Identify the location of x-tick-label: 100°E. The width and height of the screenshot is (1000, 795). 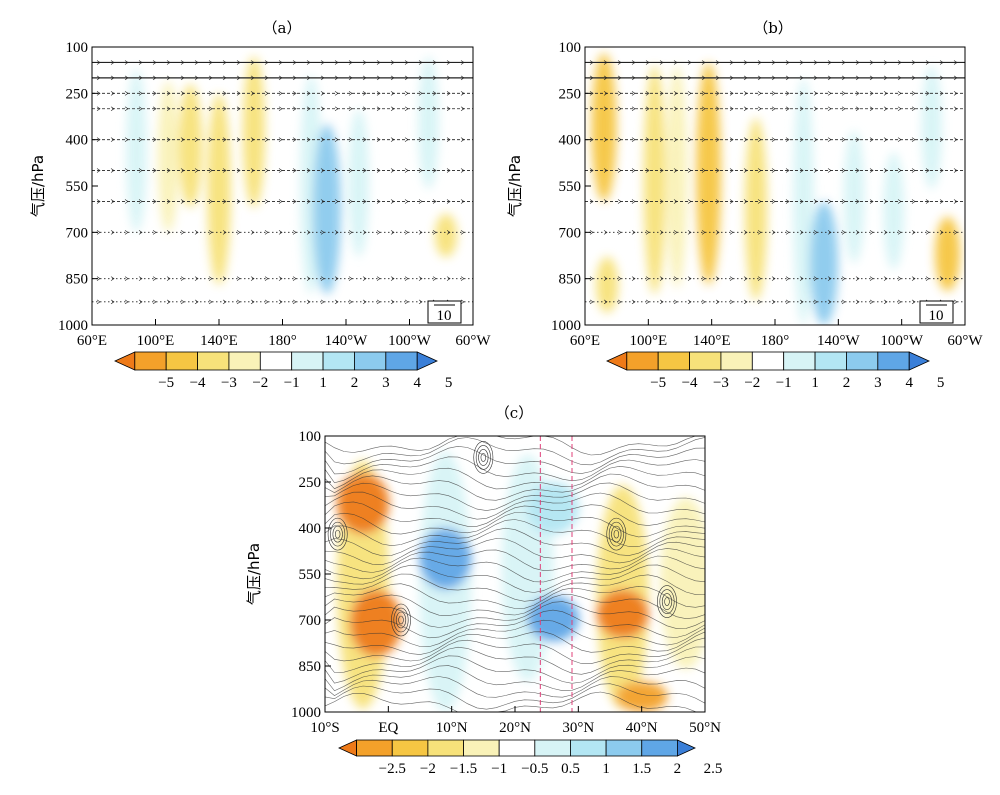
(156, 341).